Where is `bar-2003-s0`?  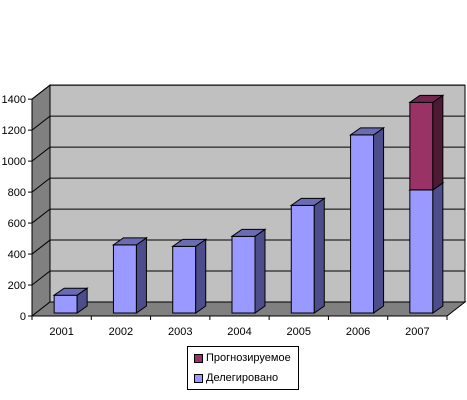 bar-2003-s0 is located at coordinates (184, 279).